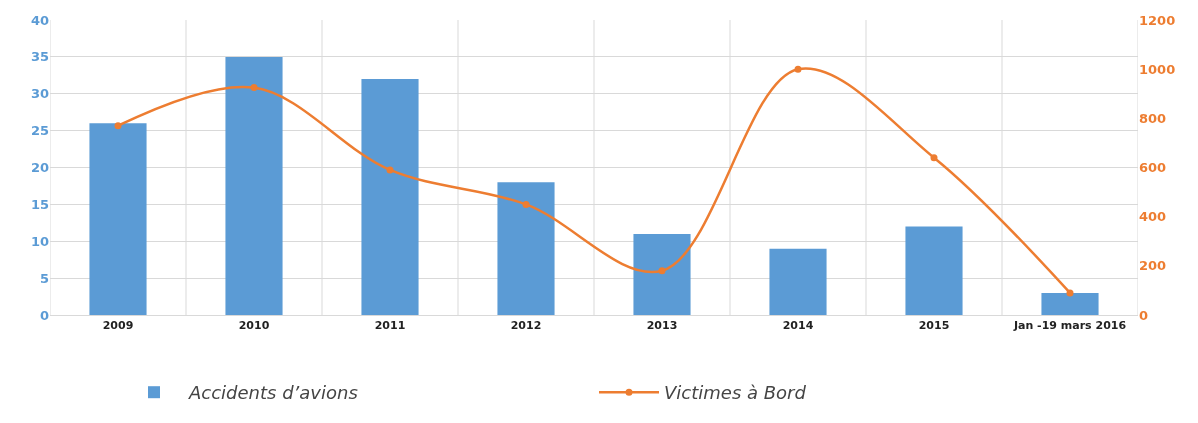 The height and width of the screenshot is (423, 1198). What do you see at coordinates (798, 326) in the screenshot?
I see `x-tick-label: 2014` at bounding box center [798, 326].